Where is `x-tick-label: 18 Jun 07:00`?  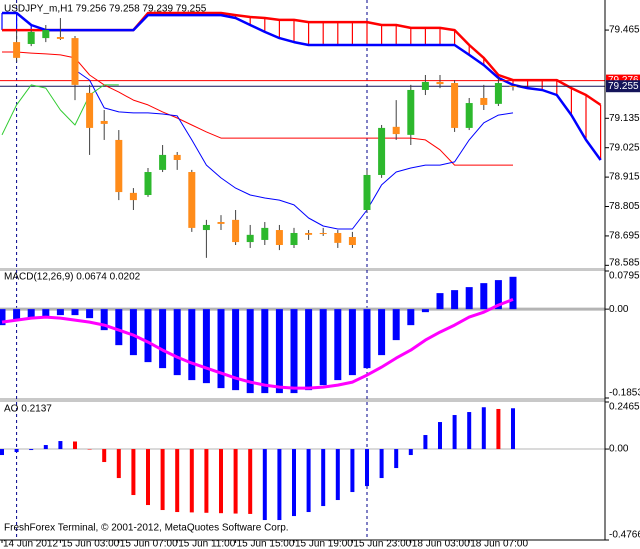 x-tick-label: 18 Jun 07:00 is located at coordinates (499, 544).